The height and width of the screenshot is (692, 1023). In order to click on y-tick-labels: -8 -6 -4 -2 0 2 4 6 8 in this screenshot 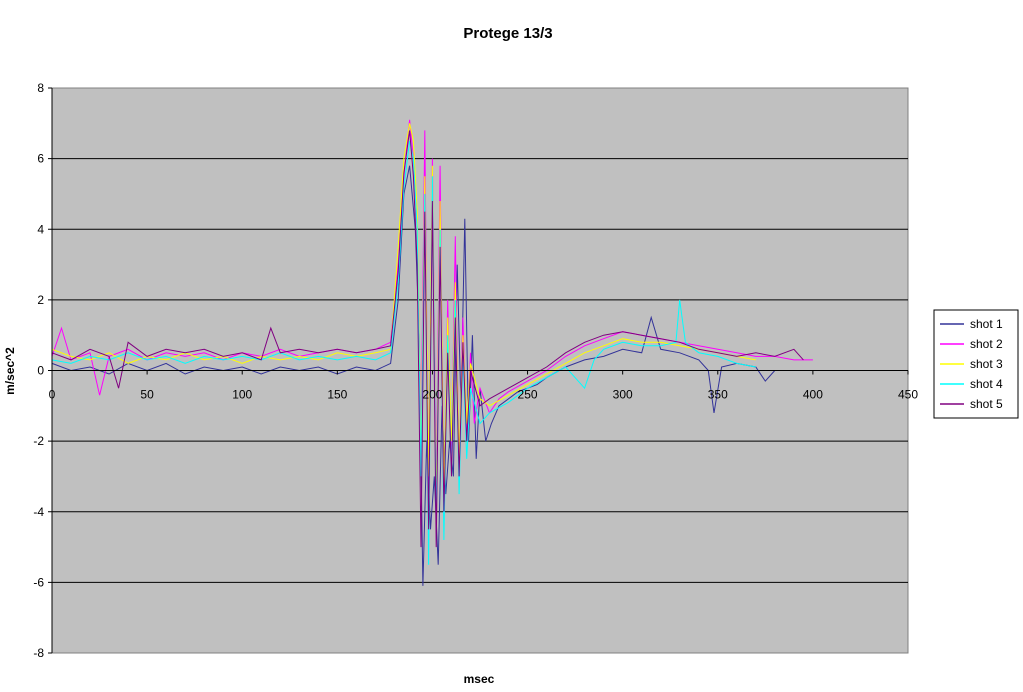, I will do `click(42, 370)`.